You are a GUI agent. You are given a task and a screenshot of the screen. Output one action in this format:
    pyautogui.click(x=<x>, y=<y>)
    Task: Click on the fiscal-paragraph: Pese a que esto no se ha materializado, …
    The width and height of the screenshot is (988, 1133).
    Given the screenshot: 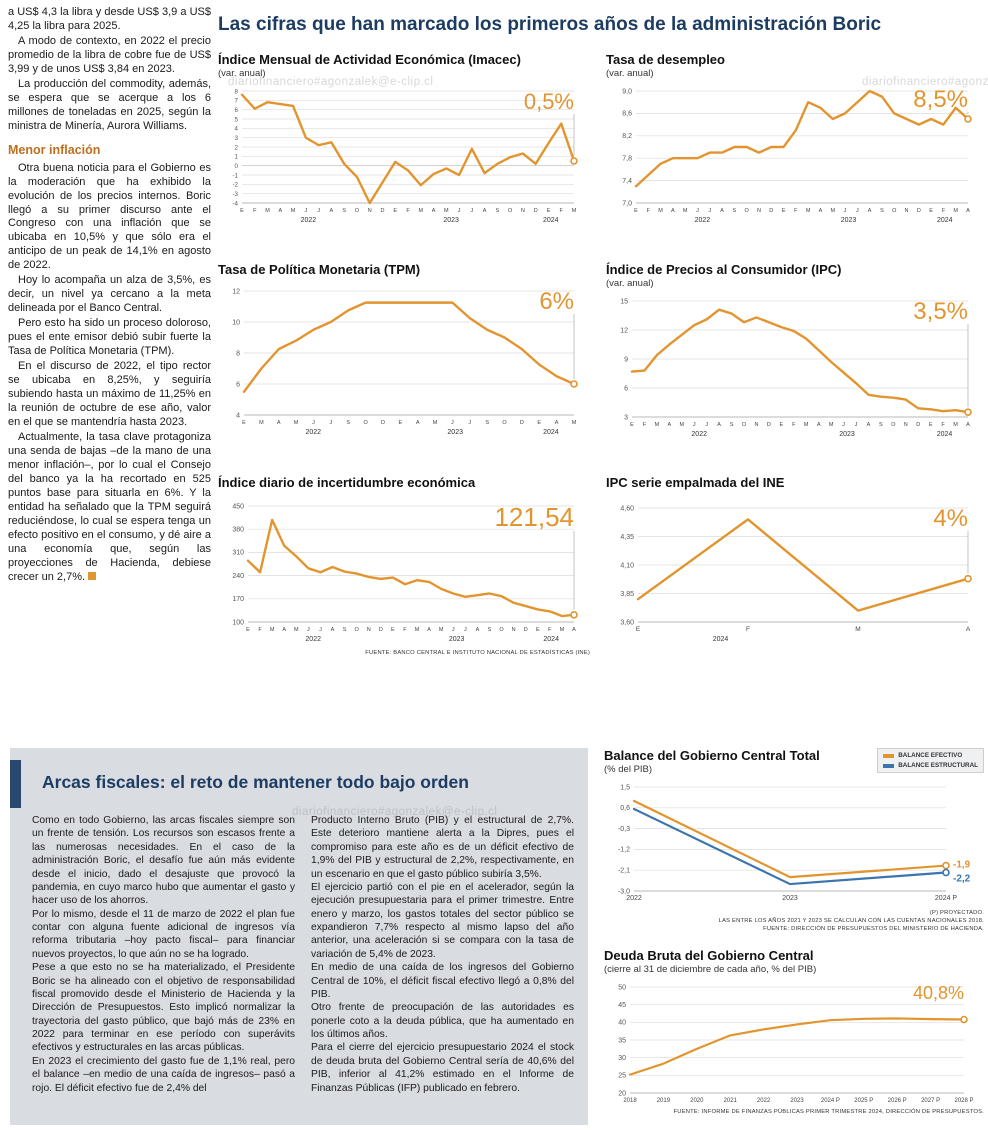 What is the action you would take?
    pyautogui.click(x=163, y=1008)
    